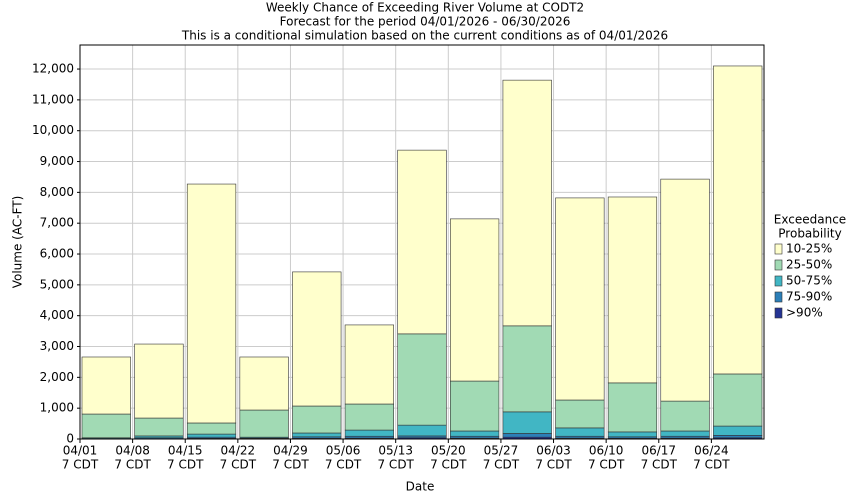  Describe the element at coordinates (70, 439) in the screenshot. I see `y-tick-label: 0` at that location.